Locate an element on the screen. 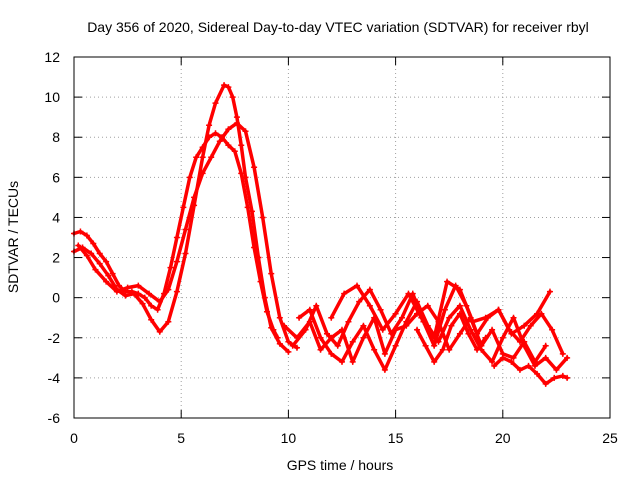 The height and width of the screenshot is (480, 640). y-tick-label: 12 is located at coordinates (52, 57).